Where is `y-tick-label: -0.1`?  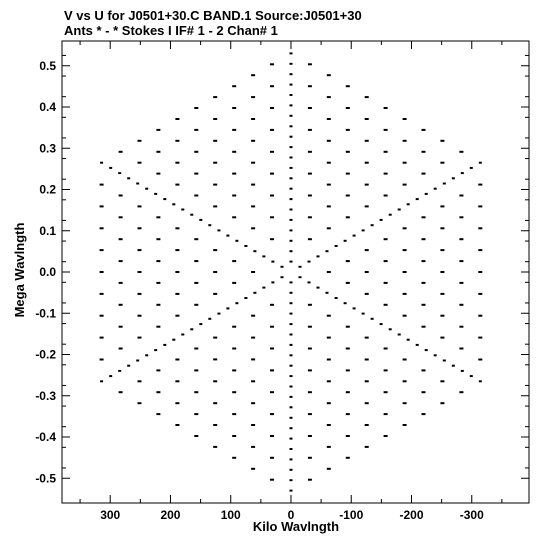 y-tick-label: -0.1 is located at coordinates (45, 313).